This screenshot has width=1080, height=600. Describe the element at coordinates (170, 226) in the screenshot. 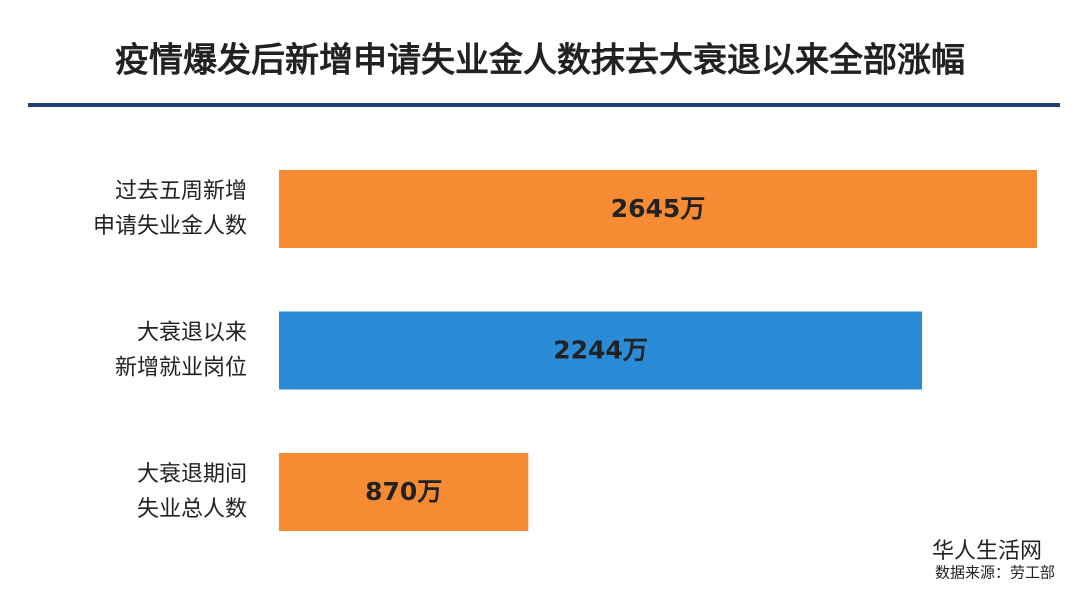

I see `category-label: 申请失业金人数` at that location.